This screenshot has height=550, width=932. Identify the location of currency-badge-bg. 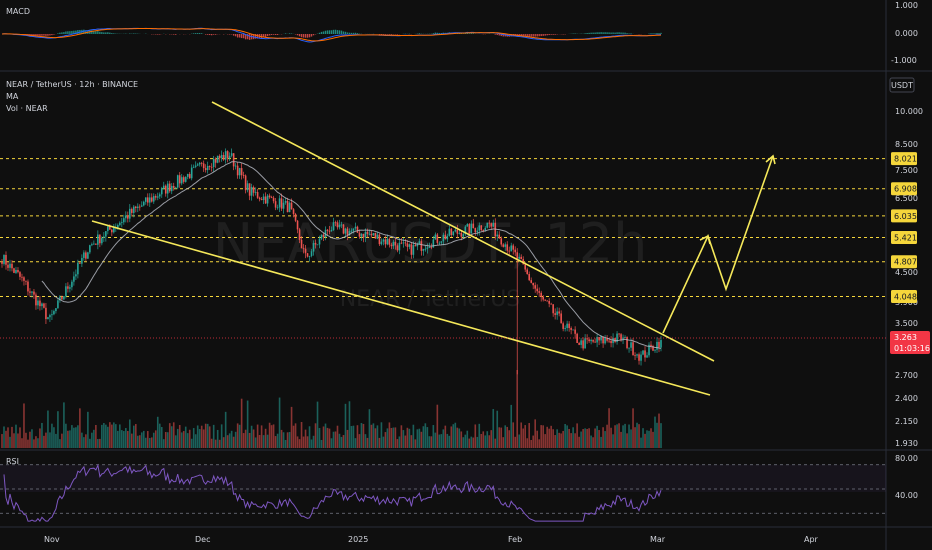
(902, 85).